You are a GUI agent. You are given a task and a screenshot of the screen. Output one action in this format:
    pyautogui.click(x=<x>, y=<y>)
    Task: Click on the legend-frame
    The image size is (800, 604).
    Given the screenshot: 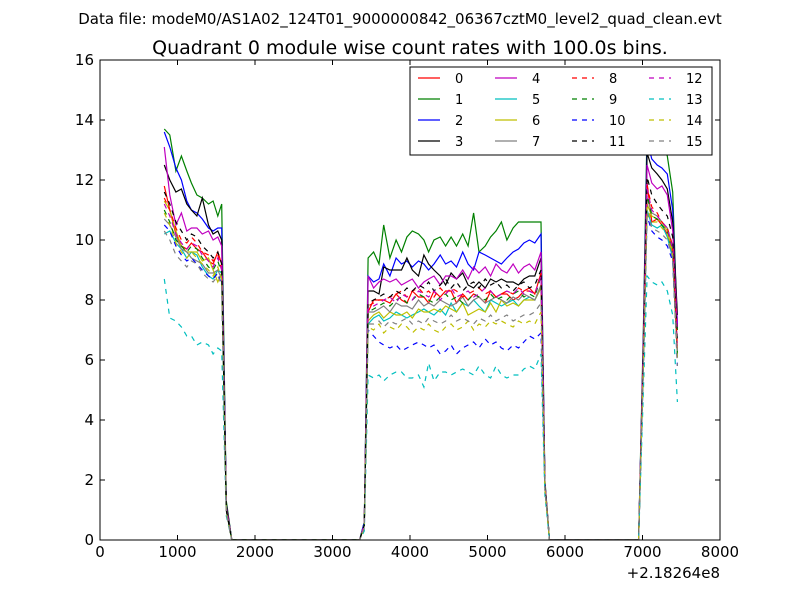 What is the action you would take?
    pyautogui.click(x=561, y=111)
    